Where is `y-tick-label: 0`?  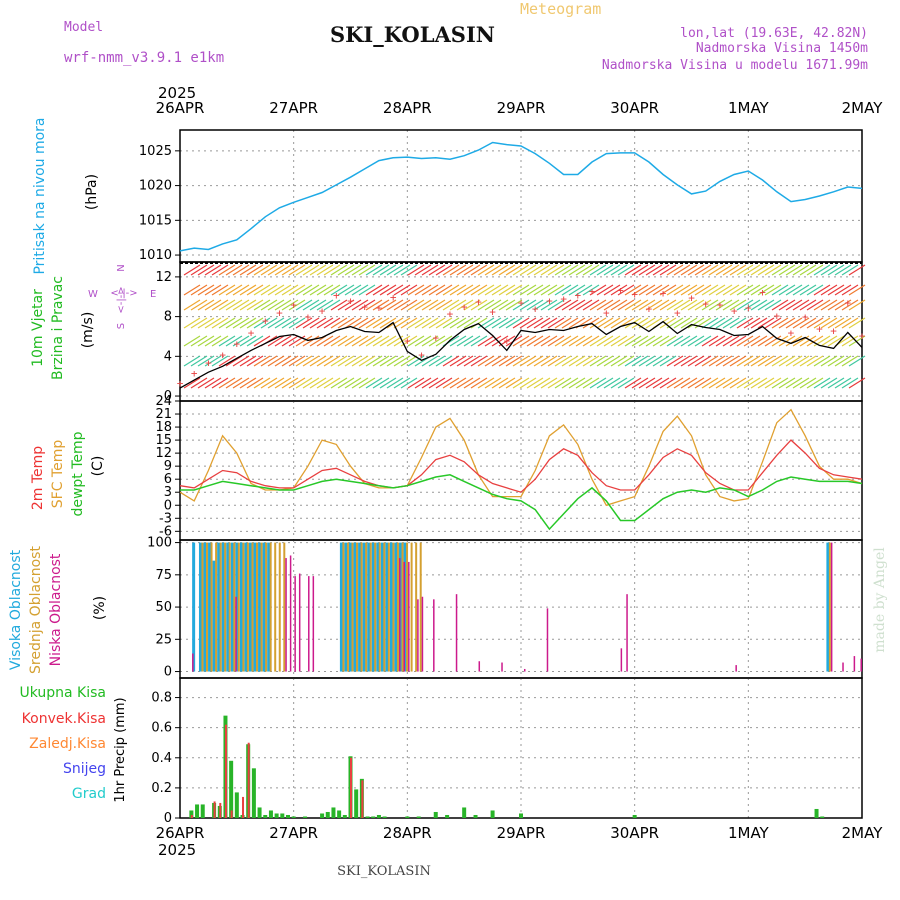
y-tick-label: 0 is located at coordinates (168, 396).